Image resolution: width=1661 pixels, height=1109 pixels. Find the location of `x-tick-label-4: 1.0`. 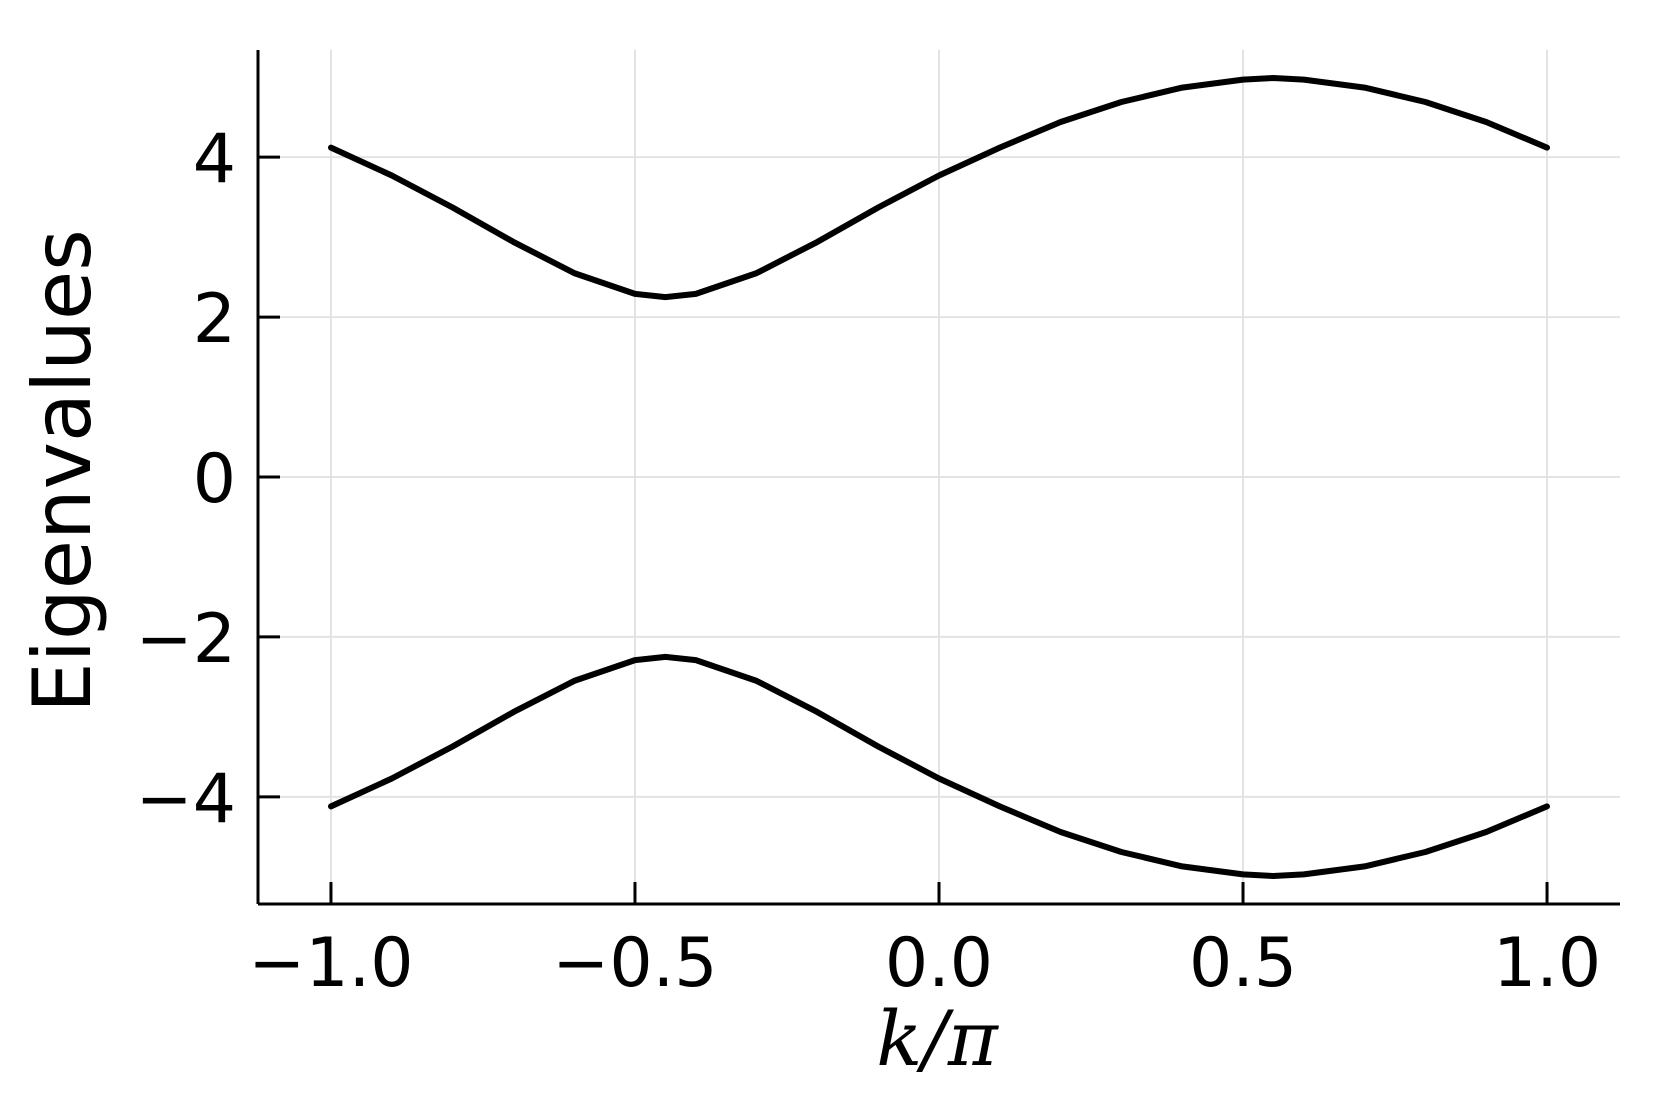

x-tick-label-4: 1.0 is located at coordinates (1547, 963).